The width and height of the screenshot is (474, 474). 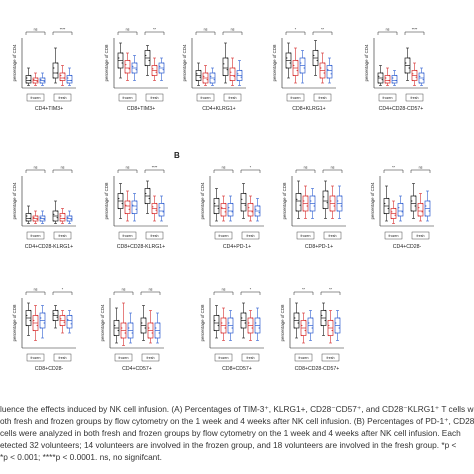 I want to click on significance-label: **, so click(x=393, y=168).